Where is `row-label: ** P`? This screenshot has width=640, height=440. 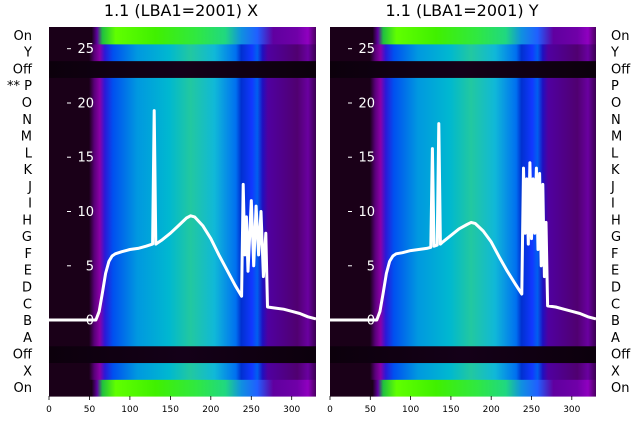
row-label: ** P is located at coordinates (19, 86).